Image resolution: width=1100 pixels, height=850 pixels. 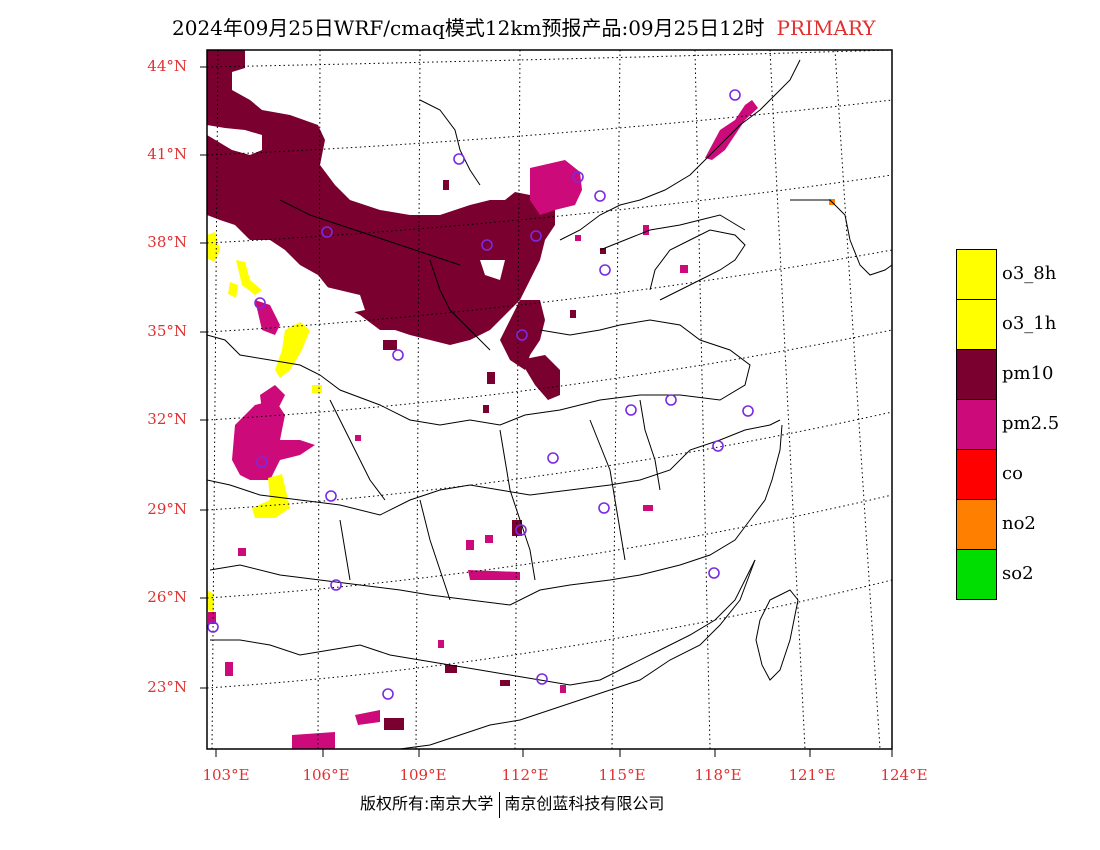 I want to click on legend-label: o3_8h, so click(x=1029, y=273).